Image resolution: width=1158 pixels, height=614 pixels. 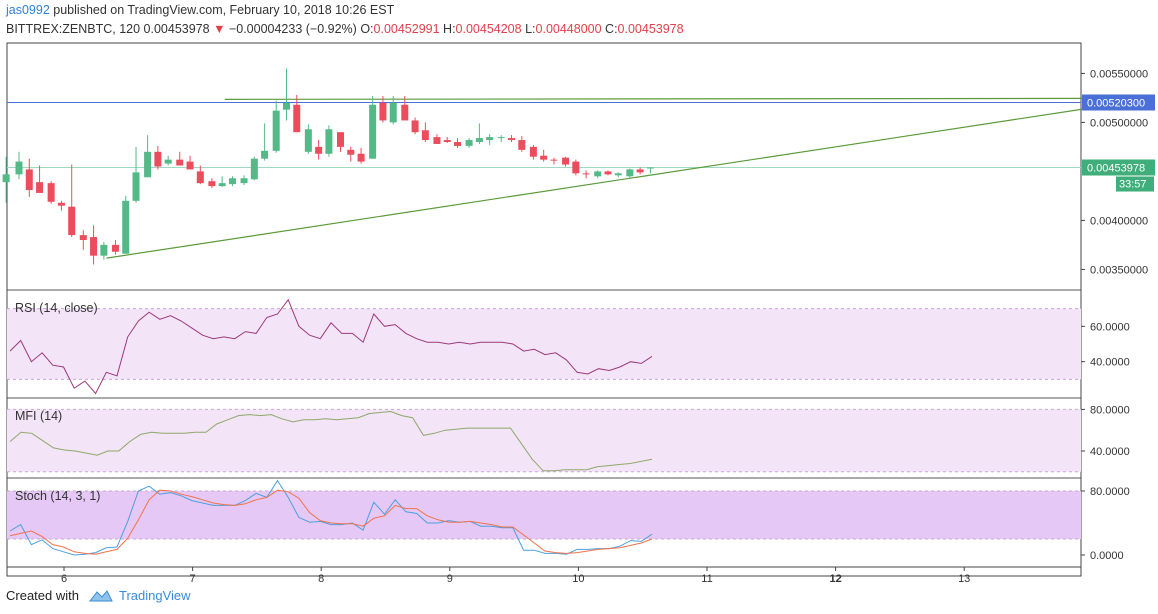 What do you see at coordinates (38, 416) in the screenshot?
I see `mfi-title: MFI (14)` at bounding box center [38, 416].